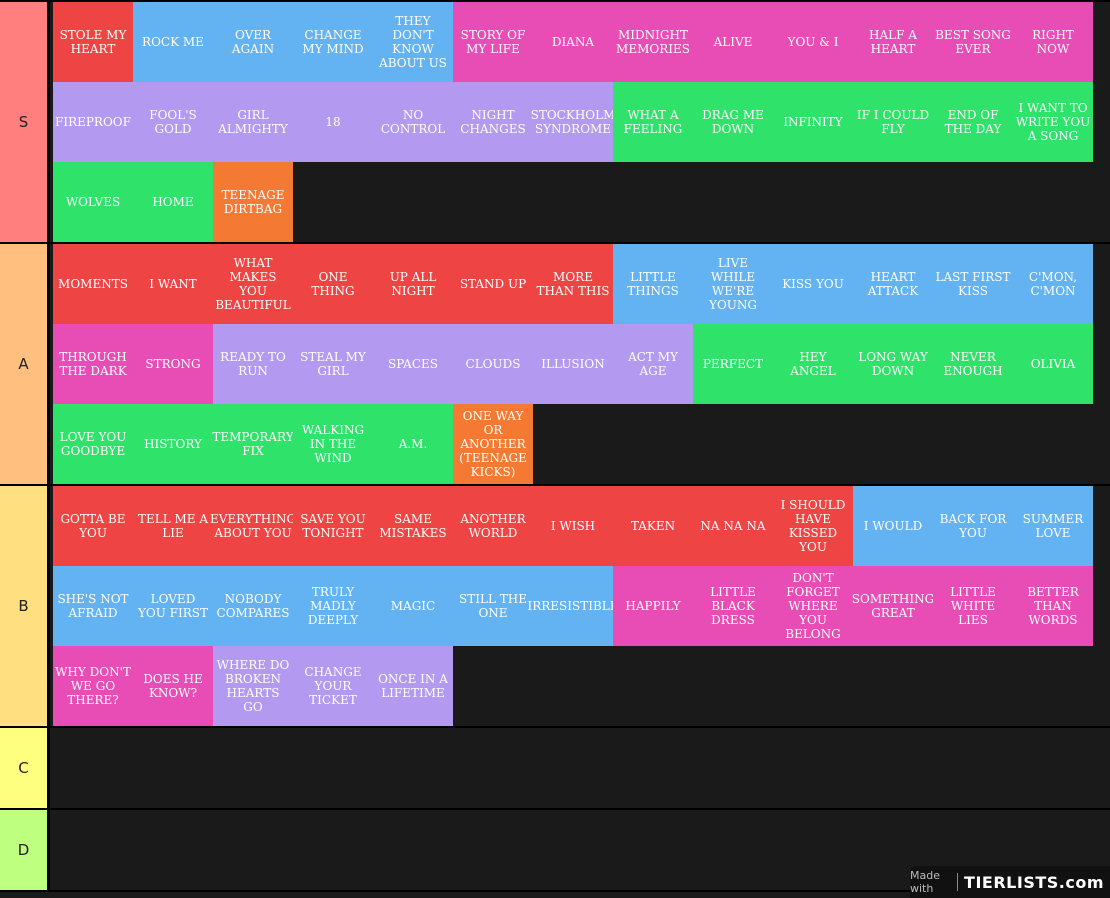 The height and width of the screenshot is (898, 1110). What do you see at coordinates (93, 42) in the screenshot?
I see `tier-item: STOLE MY HEART` at bounding box center [93, 42].